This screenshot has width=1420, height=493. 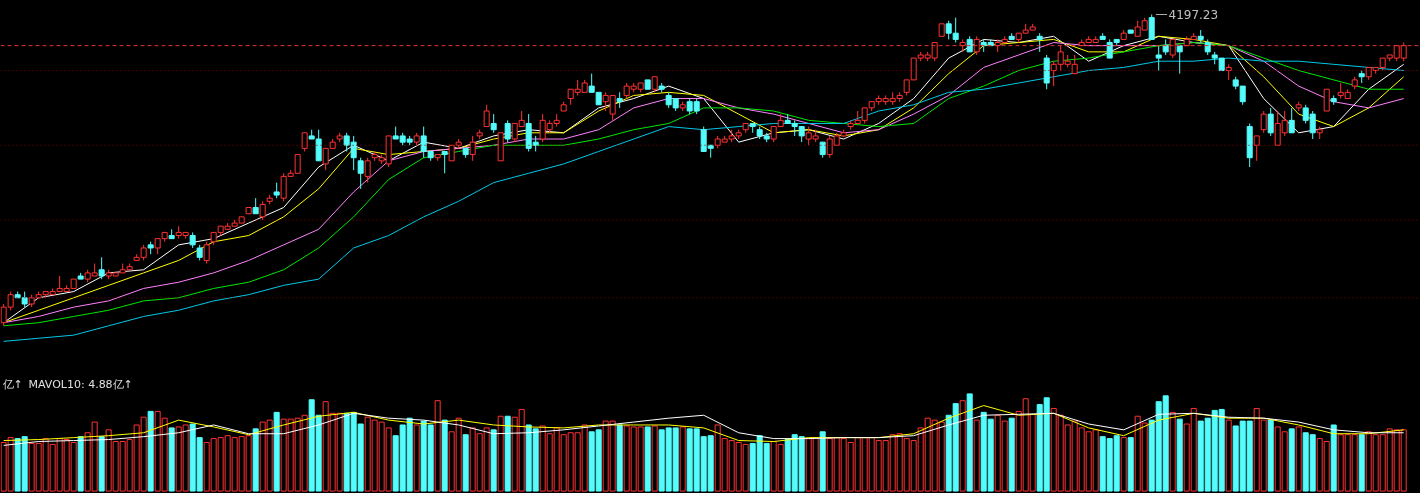 What do you see at coordinates (12, 384) in the screenshot?
I see `text: 亿↑` at bounding box center [12, 384].